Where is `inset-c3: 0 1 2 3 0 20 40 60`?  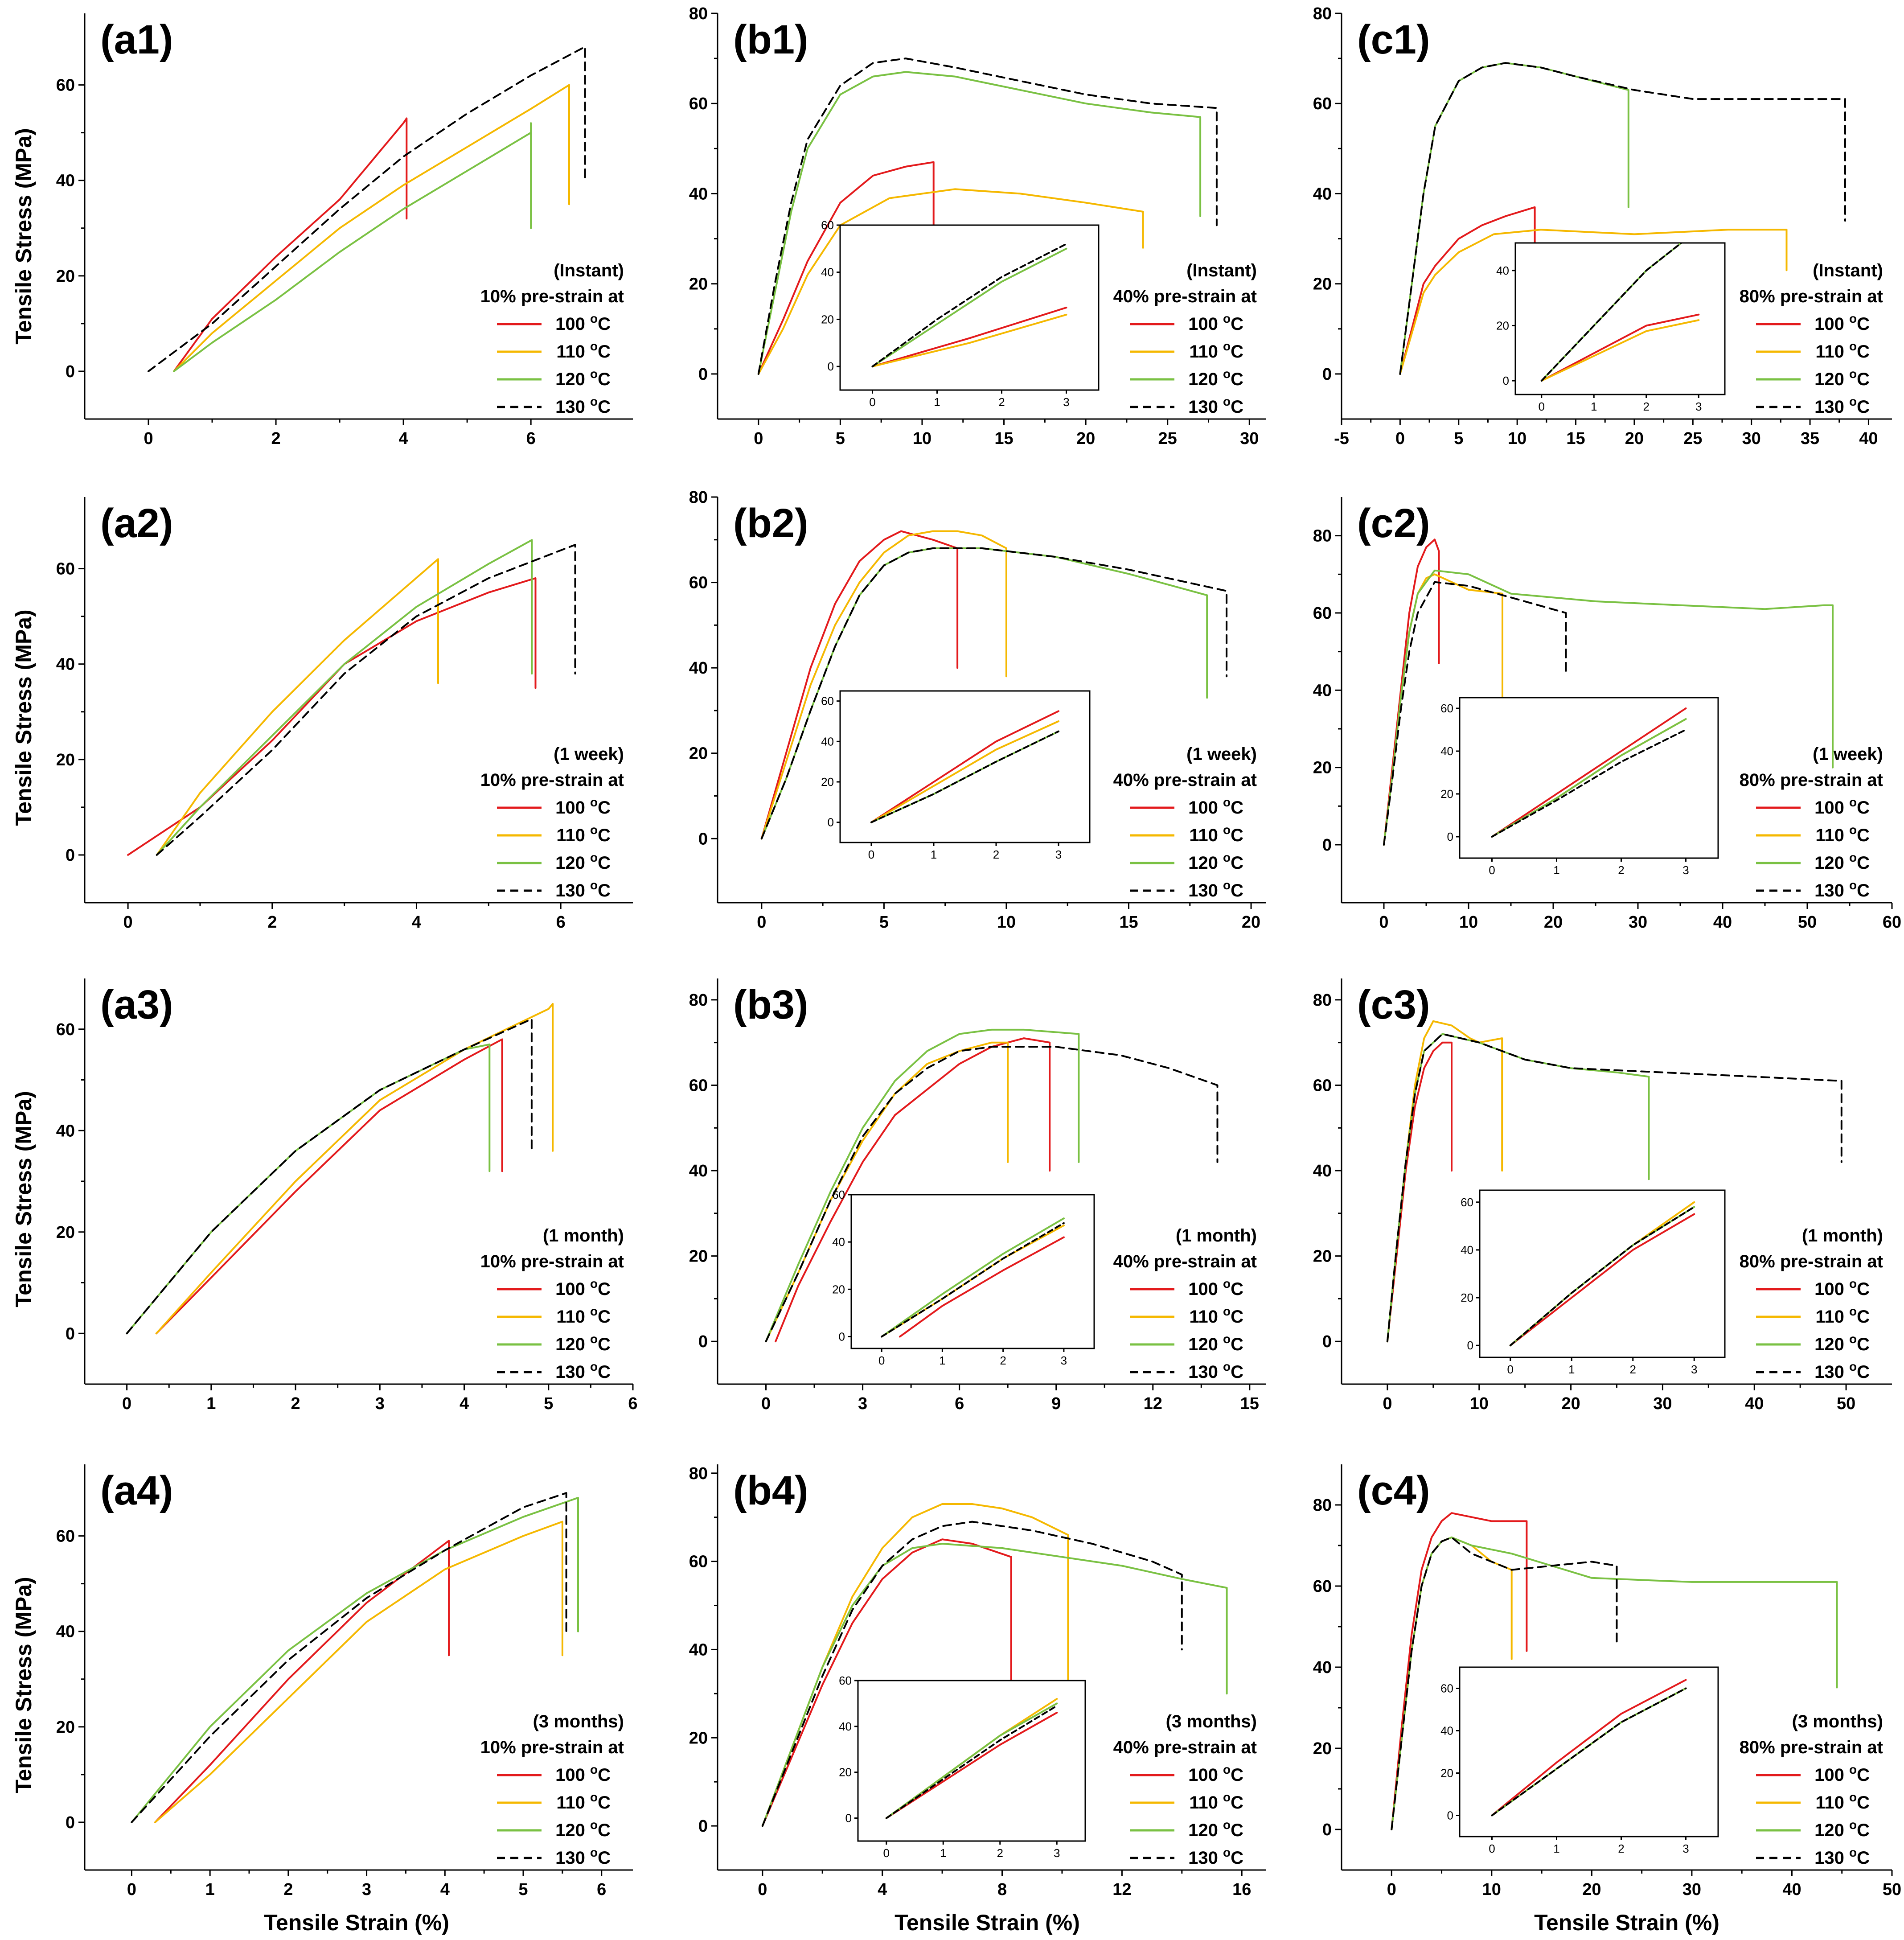
inset-c3: 0 1 2 3 0 20 40 60 is located at coordinates (1593, 1282).